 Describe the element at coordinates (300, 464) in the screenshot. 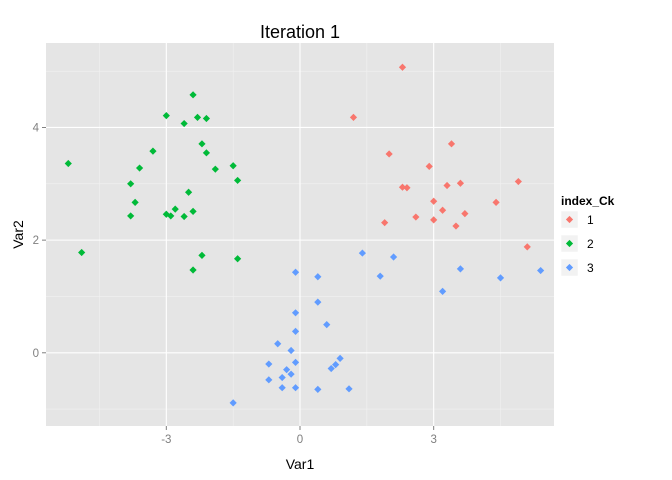

I see `x-axis-title: Var1` at that location.